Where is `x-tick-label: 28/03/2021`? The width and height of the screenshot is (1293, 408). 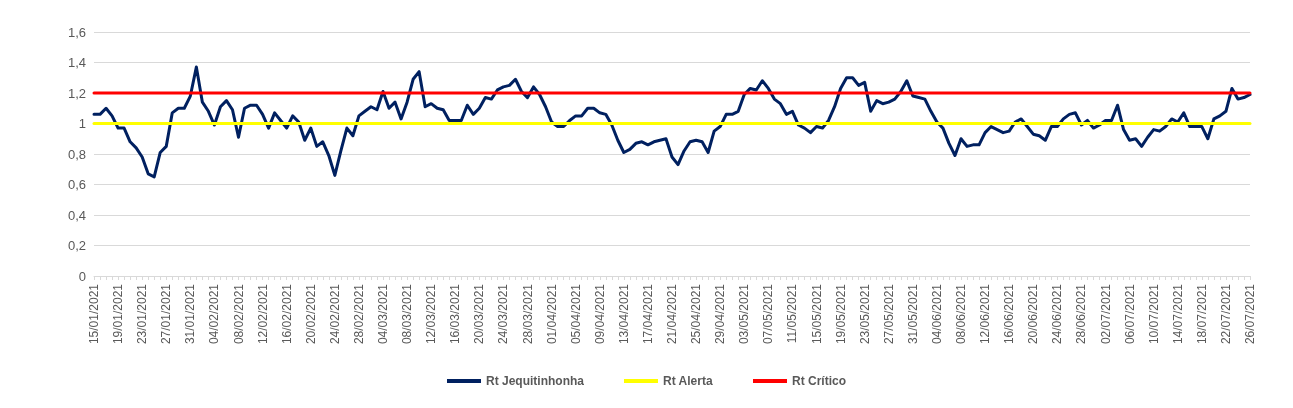 x-tick-label: 28/03/2021 is located at coordinates (527, 314).